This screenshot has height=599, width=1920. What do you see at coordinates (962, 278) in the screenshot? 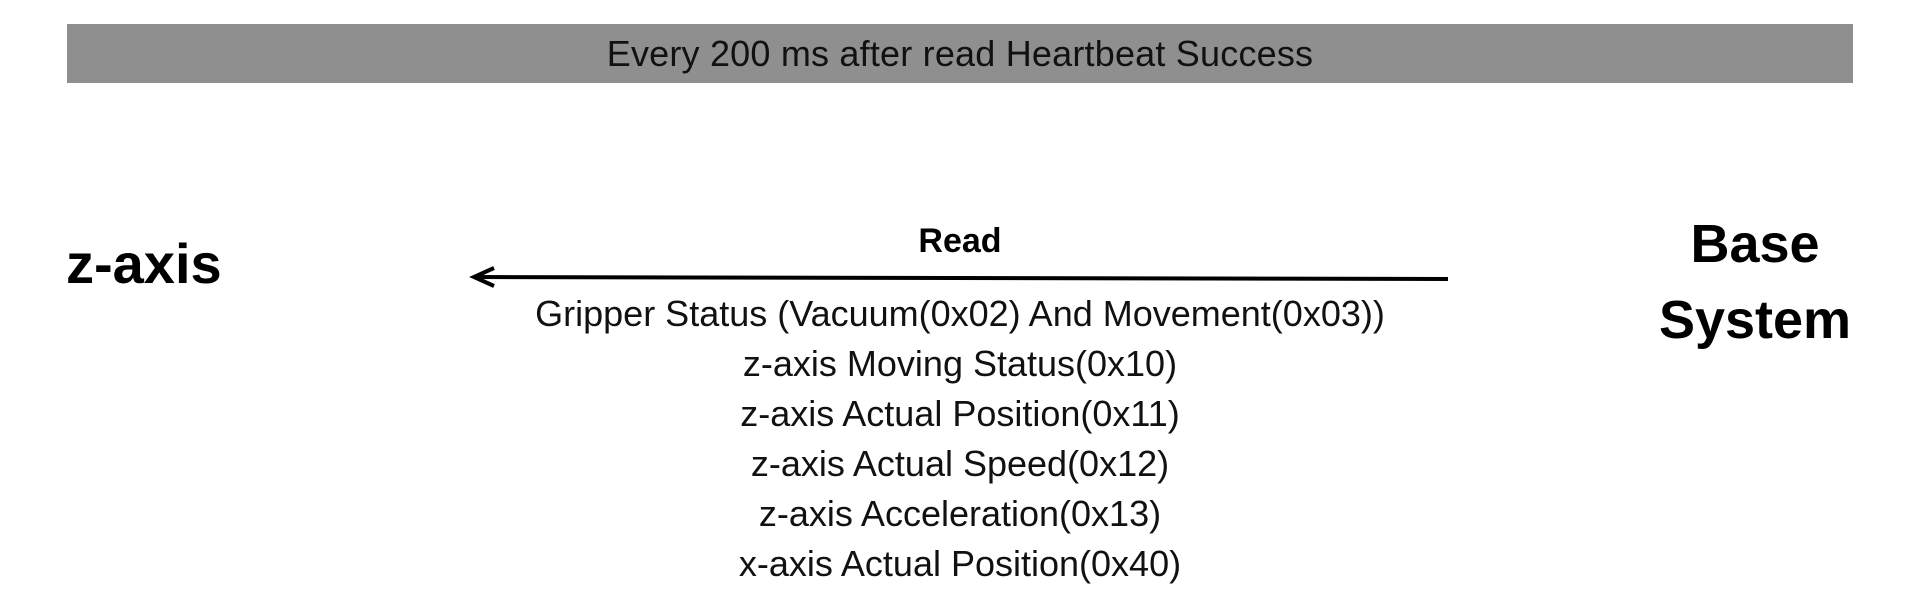
I see `arrow-shaft` at bounding box center [962, 278].